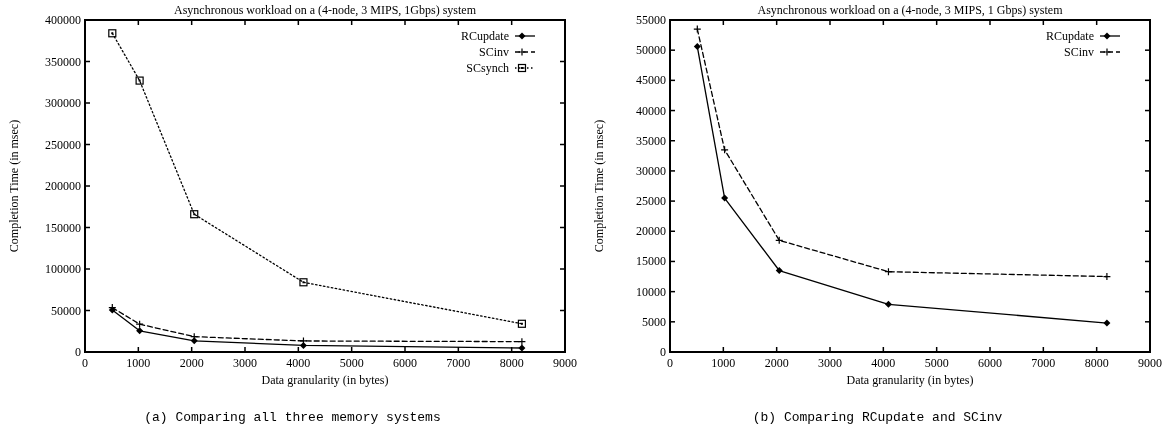  I want to click on y-tick-label: 200000, so click(63, 186).